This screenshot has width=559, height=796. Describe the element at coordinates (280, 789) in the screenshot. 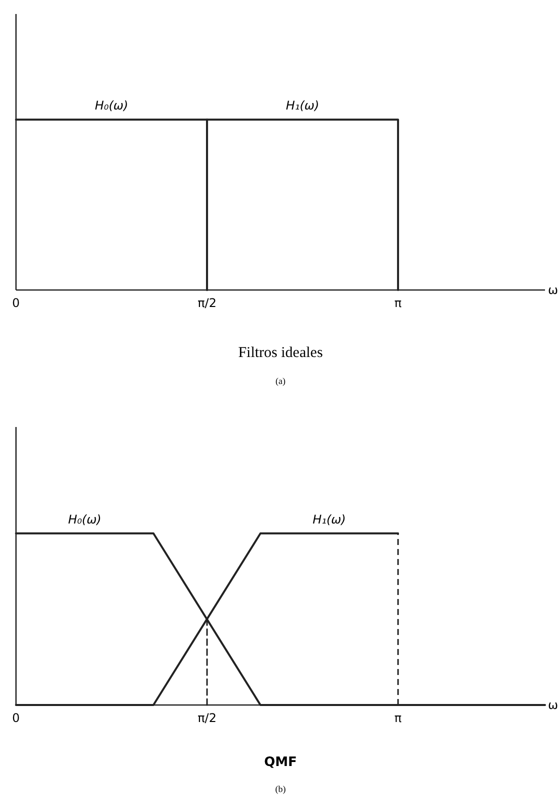

I see `text: (b)` at that location.